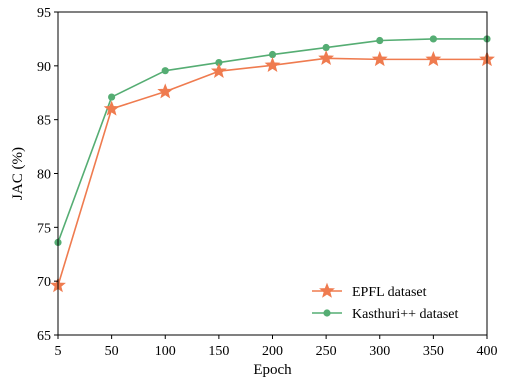 The width and height of the screenshot is (508, 379). Describe the element at coordinates (487, 351) in the screenshot. I see `x-tick-label: 400` at that location.